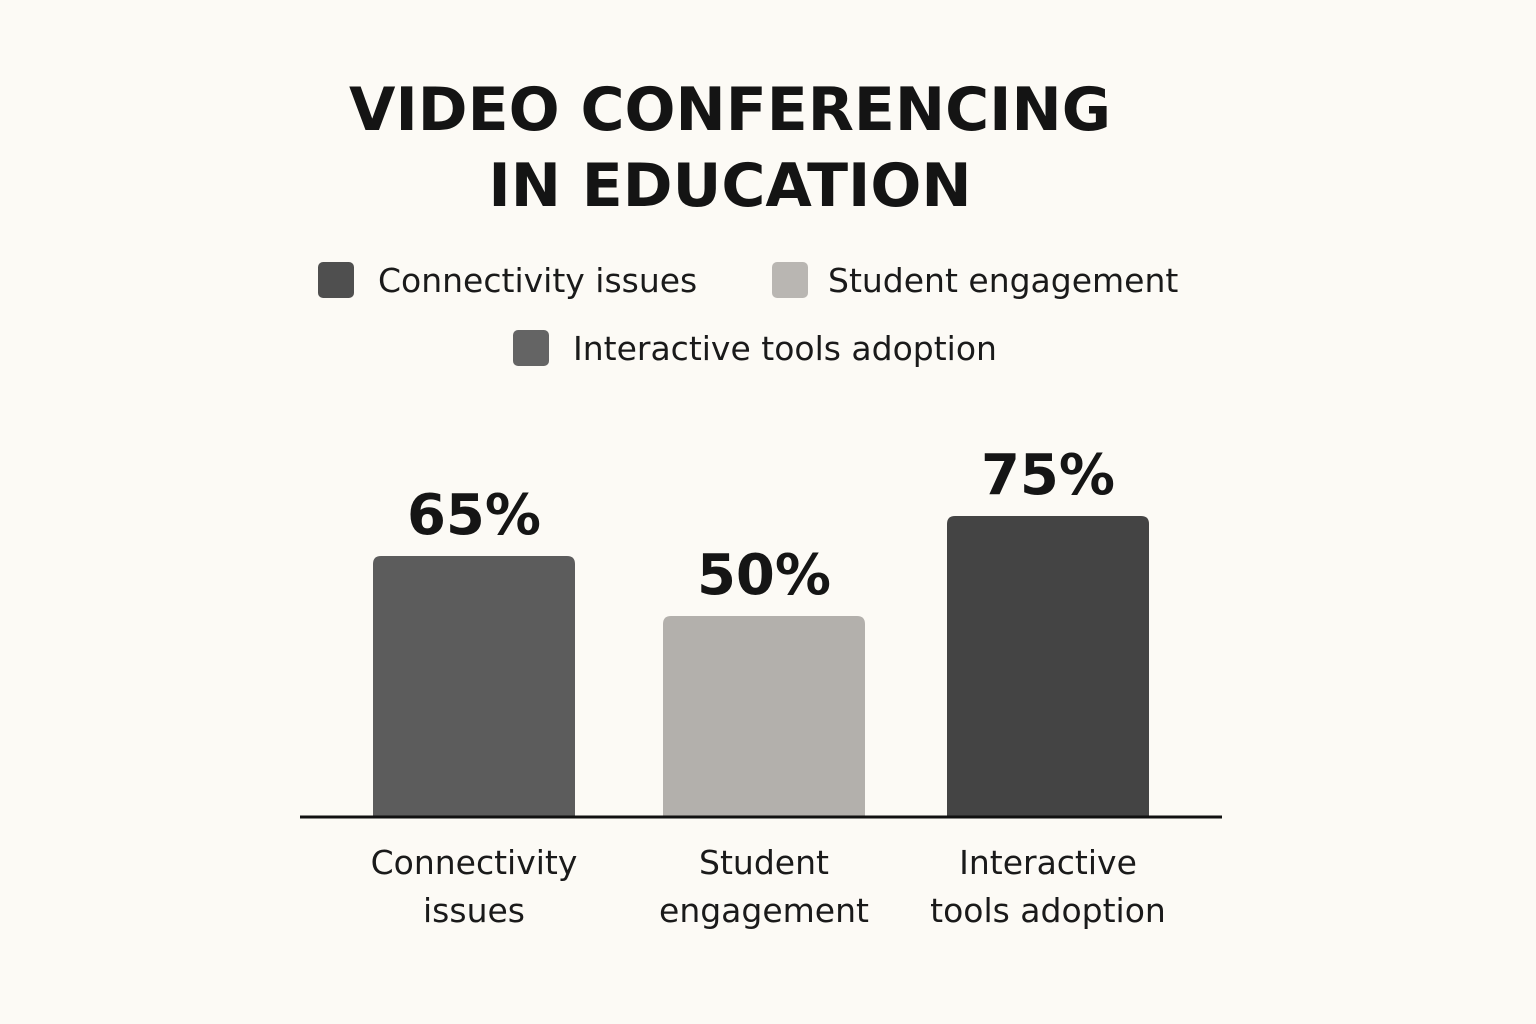 The image size is (1536, 1024). What do you see at coordinates (730, 186) in the screenshot?
I see `chart-title-line-2: IN EDUCATION` at bounding box center [730, 186].